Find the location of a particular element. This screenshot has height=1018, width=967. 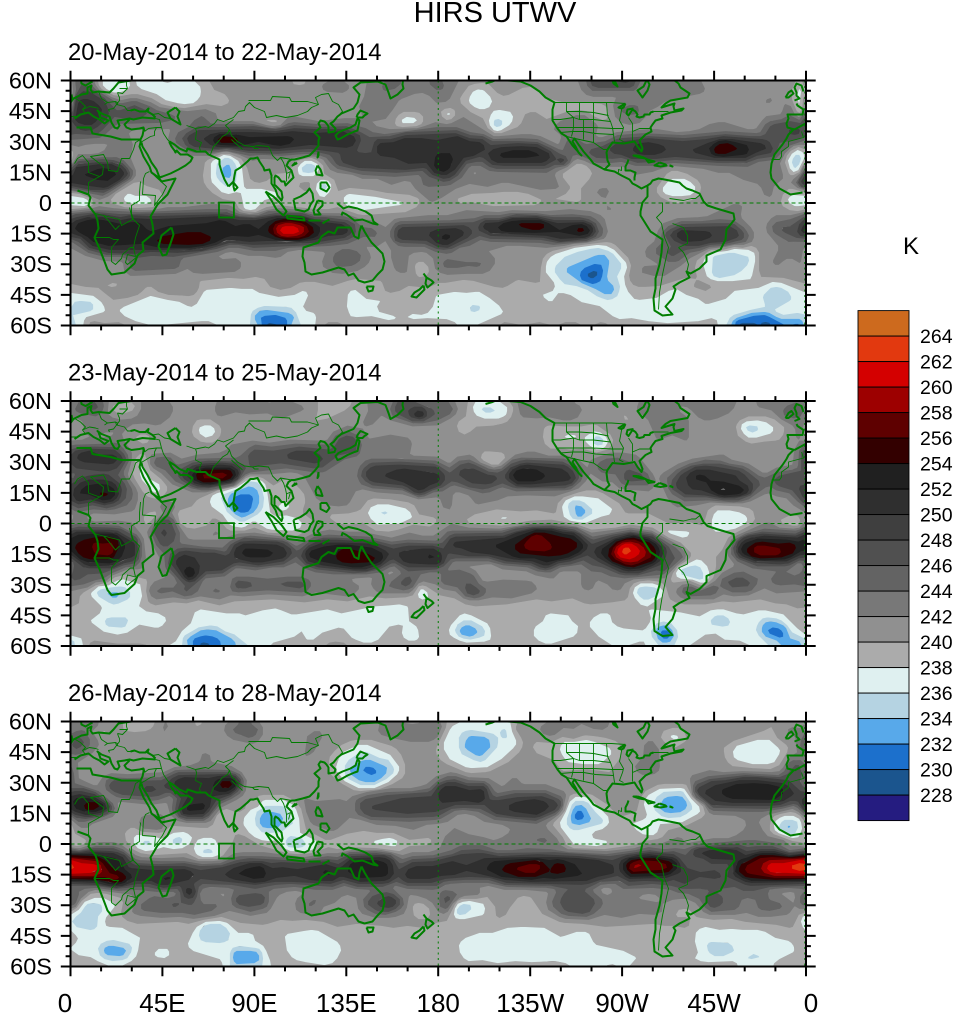

svg-text: 90W is located at coordinates (622, 1000).